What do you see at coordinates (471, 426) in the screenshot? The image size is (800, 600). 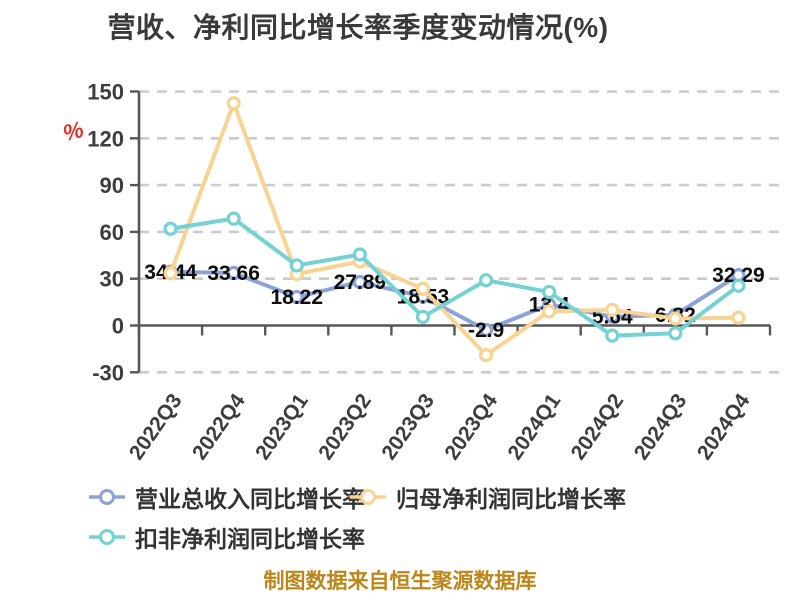 I see `svg-text: 2023Q4` at bounding box center [471, 426].